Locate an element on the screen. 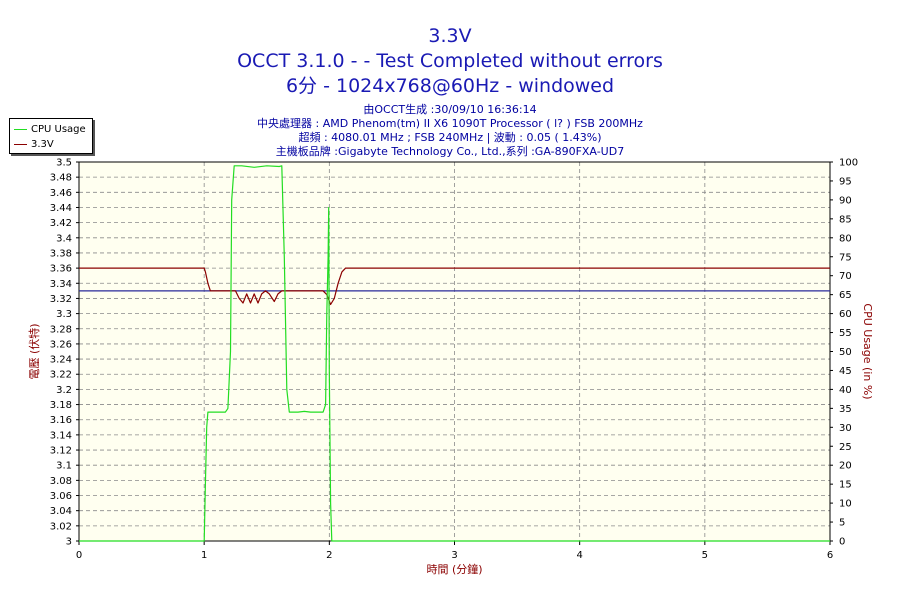 This screenshot has width=900, height=600. y-right-tick-label: 30 is located at coordinates (845, 428).